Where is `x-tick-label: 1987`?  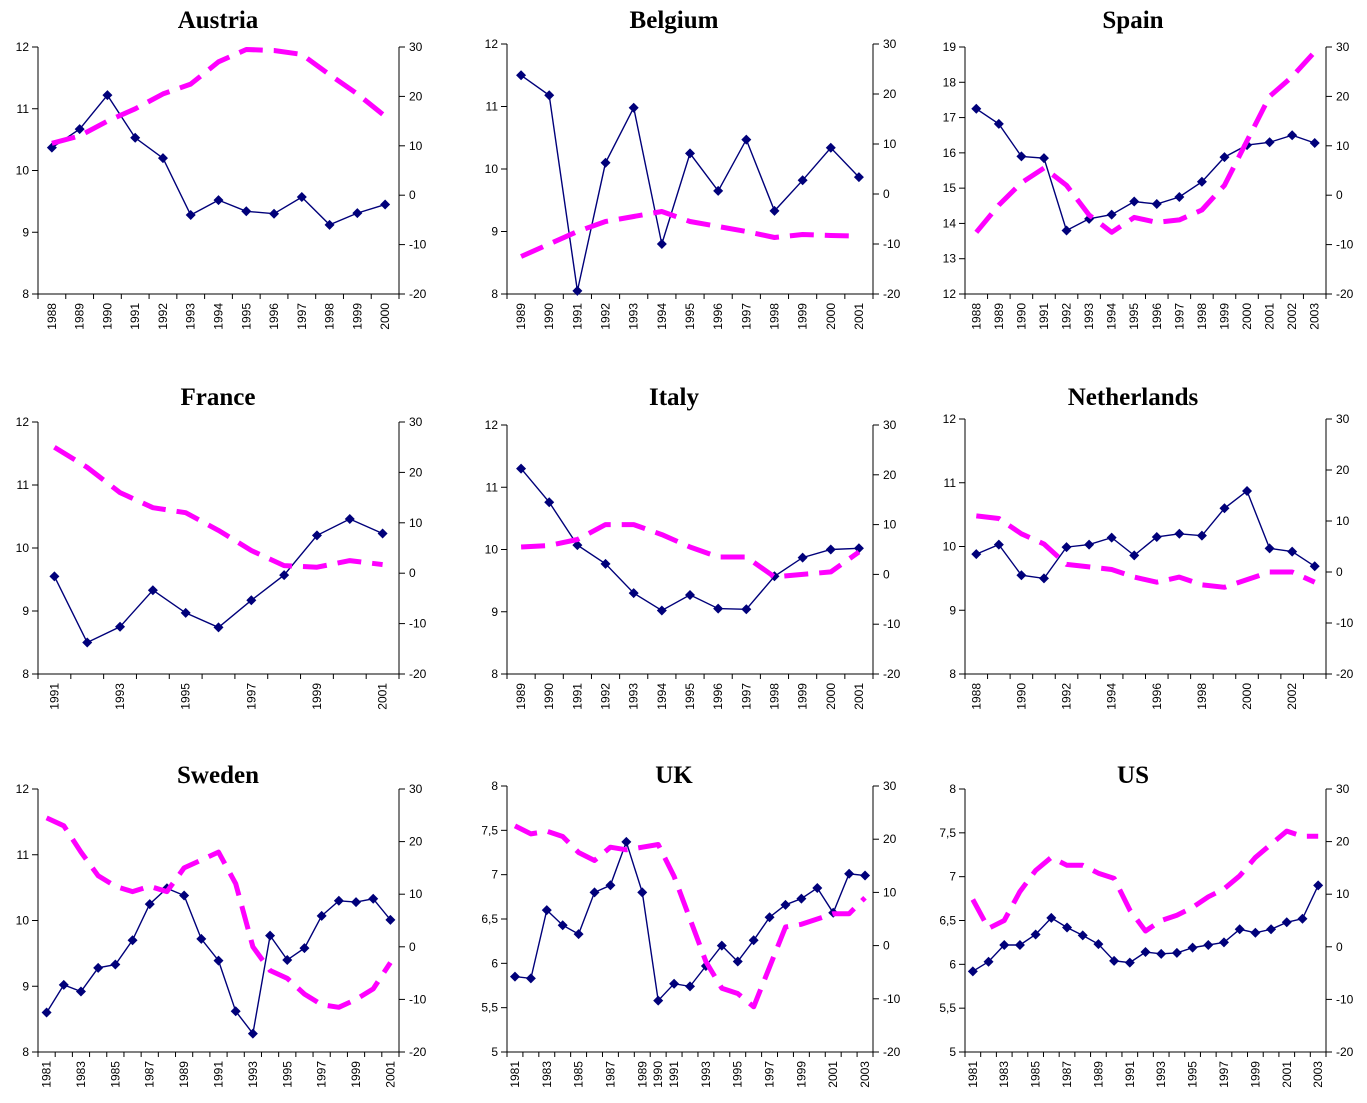 x-tick-label: 1987 is located at coordinates (150, 1074).